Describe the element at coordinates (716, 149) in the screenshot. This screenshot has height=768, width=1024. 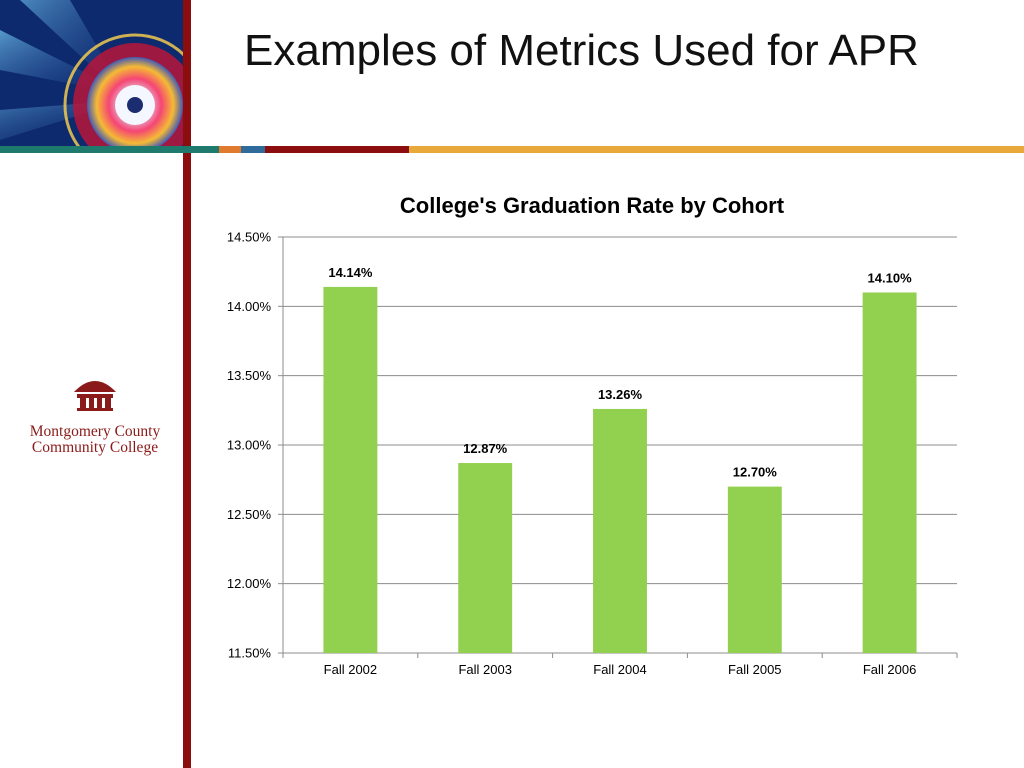
I see `rule-gold-segment` at that location.